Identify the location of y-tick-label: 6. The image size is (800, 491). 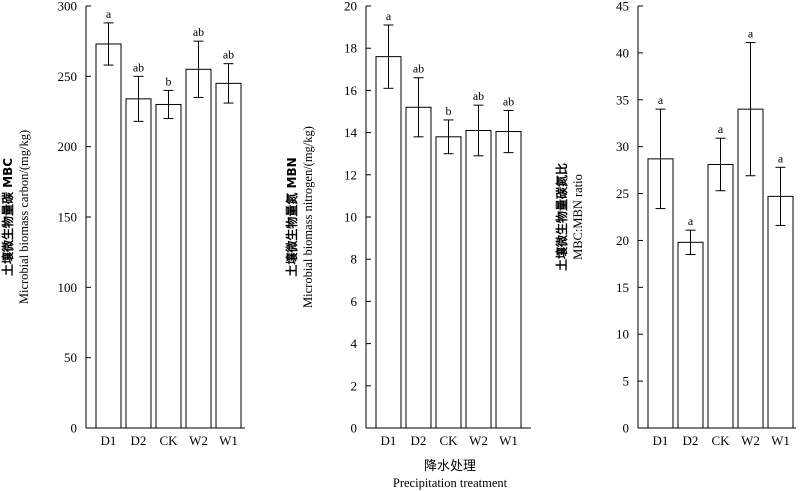
(354, 301).